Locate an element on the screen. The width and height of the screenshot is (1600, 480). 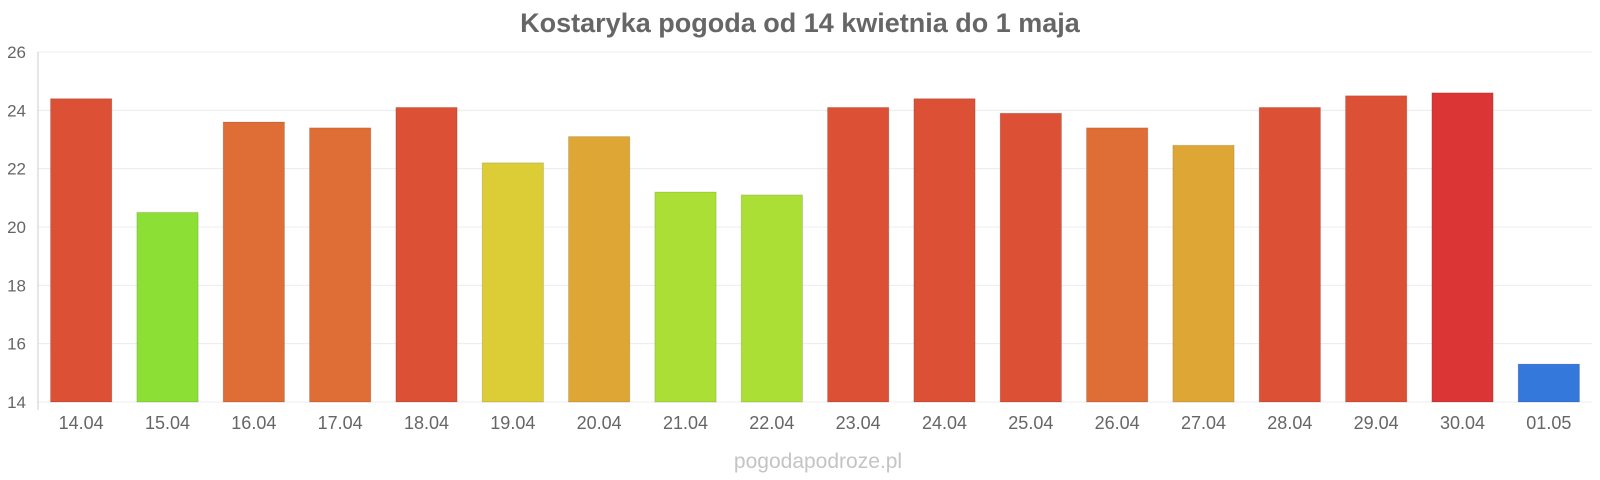
x-tick-label: 23.04 is located at coordinates (858, 423).